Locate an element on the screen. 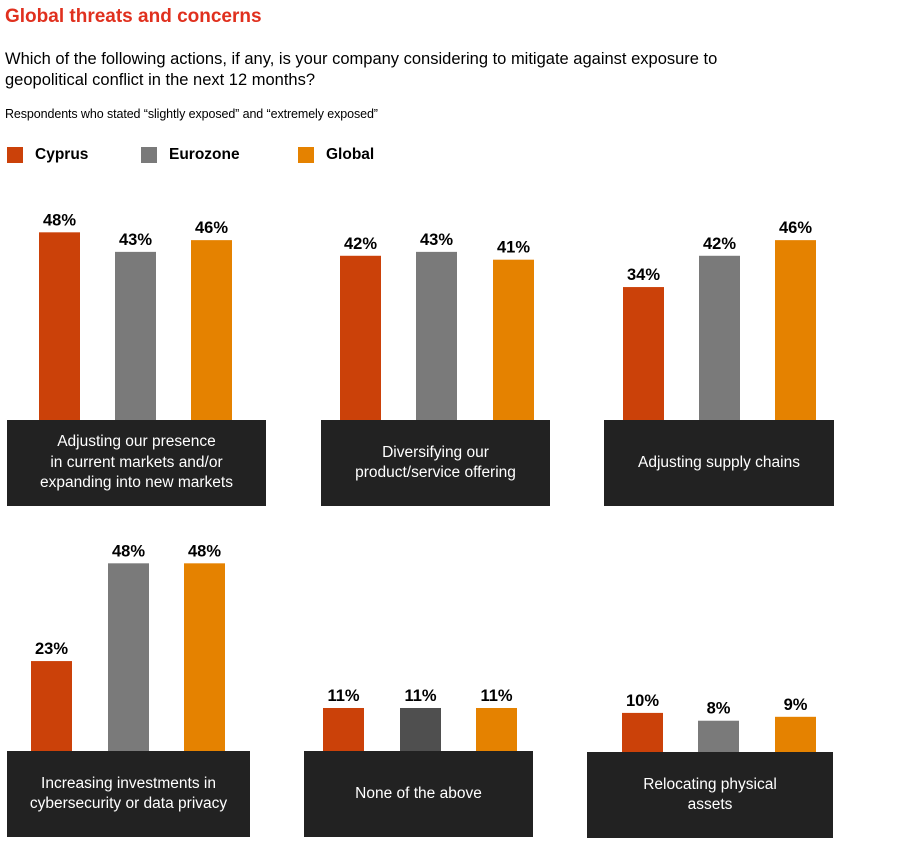 This screenshot has height=843, width=900. data-label-global-panel-4: 48% is located at coordinates (204, 551).